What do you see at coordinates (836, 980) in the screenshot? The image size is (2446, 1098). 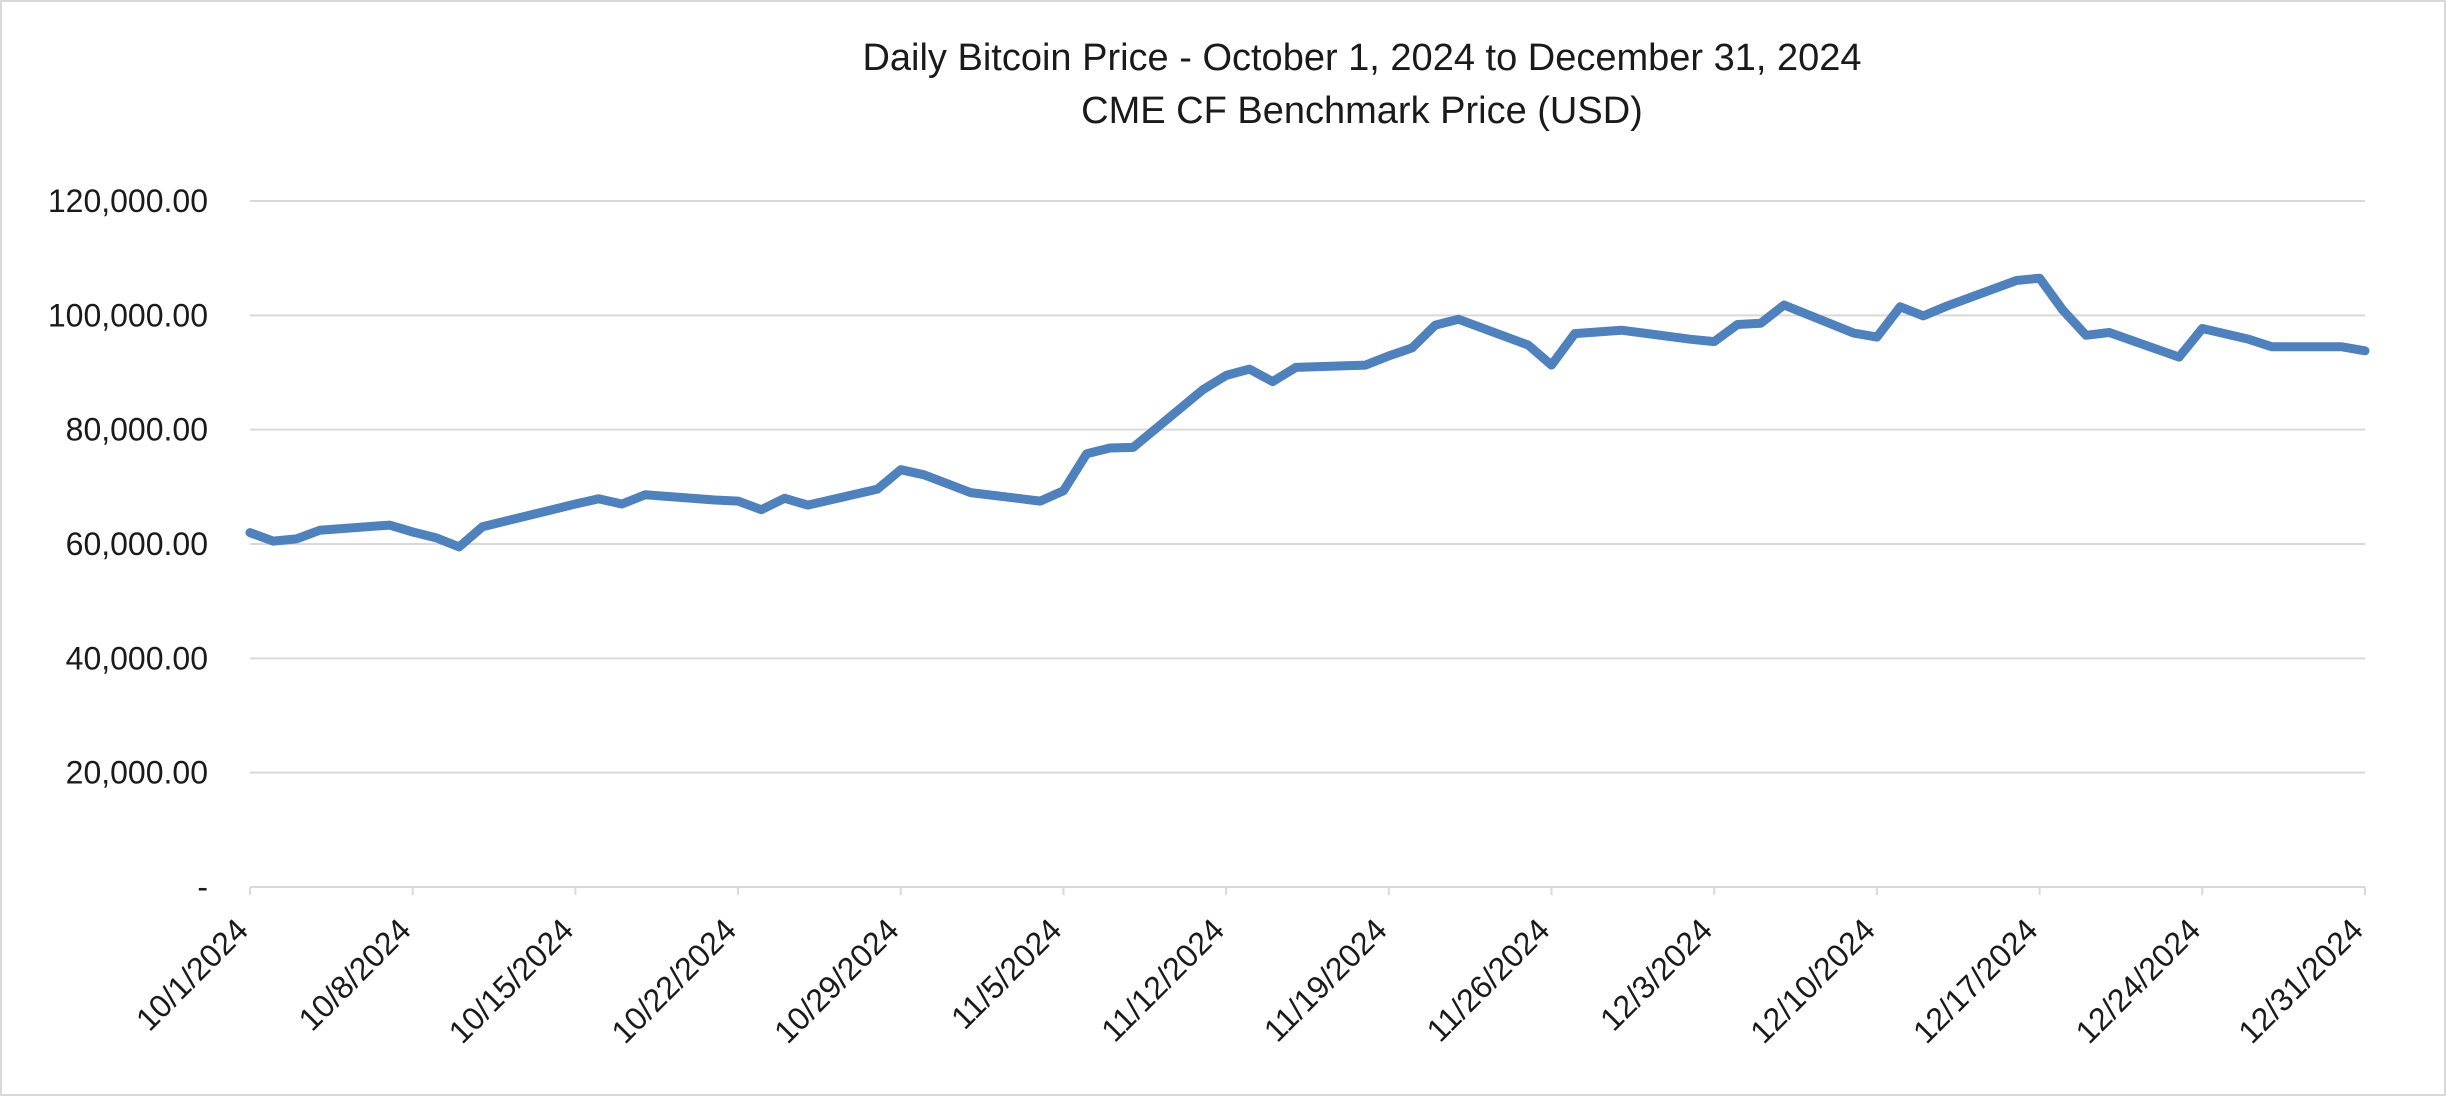 I see `x-tick-label: 10/29/2024` at bounding box center [836, 980].